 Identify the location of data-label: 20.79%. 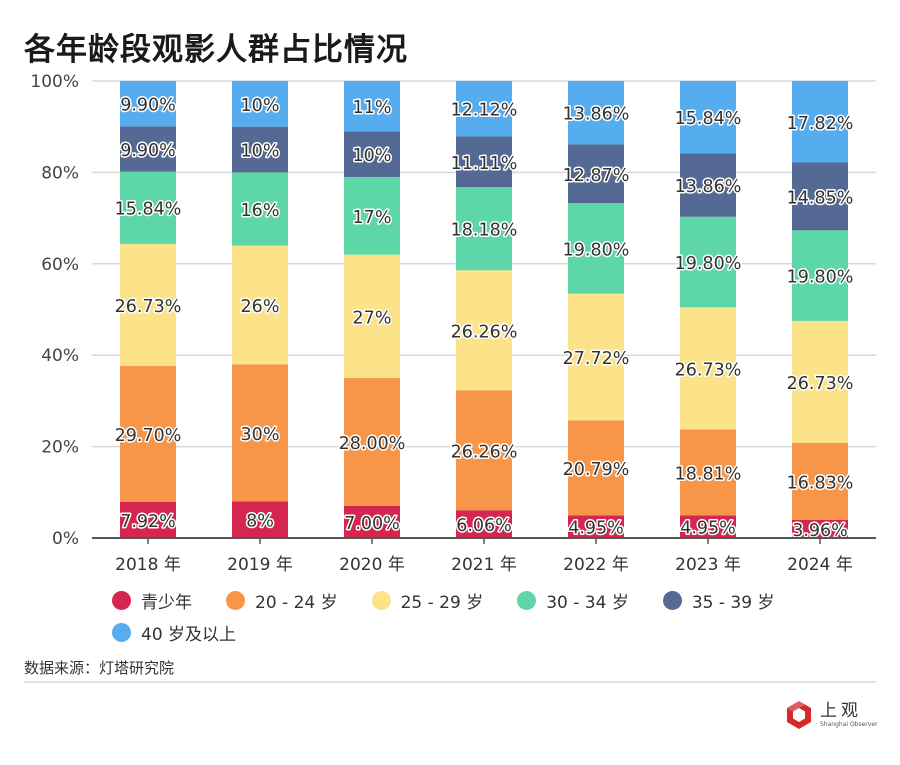
(596, 470).